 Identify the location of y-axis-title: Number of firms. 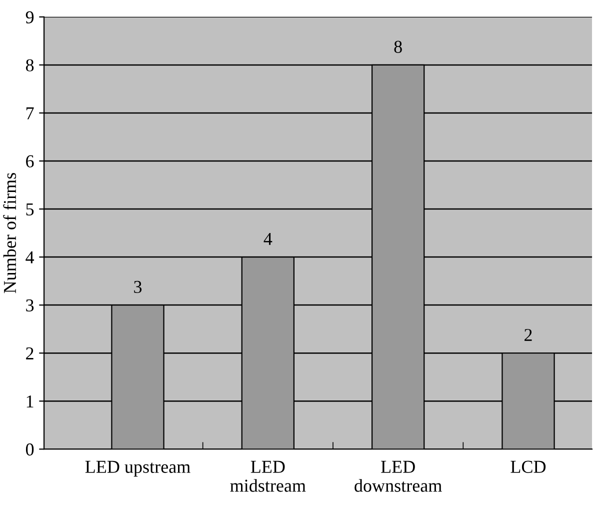
(9, 233).